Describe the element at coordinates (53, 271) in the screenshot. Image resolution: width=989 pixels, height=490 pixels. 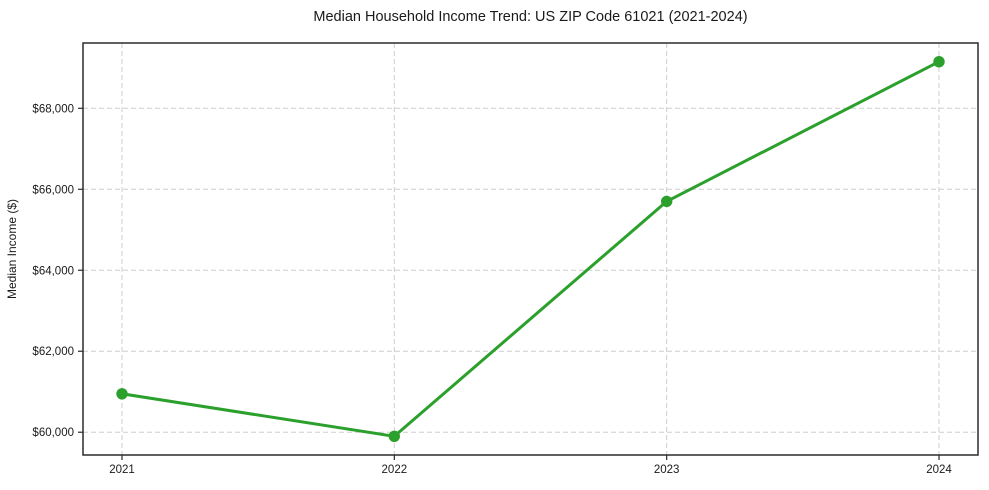
I see `y-tick-label-64000: $64,000` at that location.